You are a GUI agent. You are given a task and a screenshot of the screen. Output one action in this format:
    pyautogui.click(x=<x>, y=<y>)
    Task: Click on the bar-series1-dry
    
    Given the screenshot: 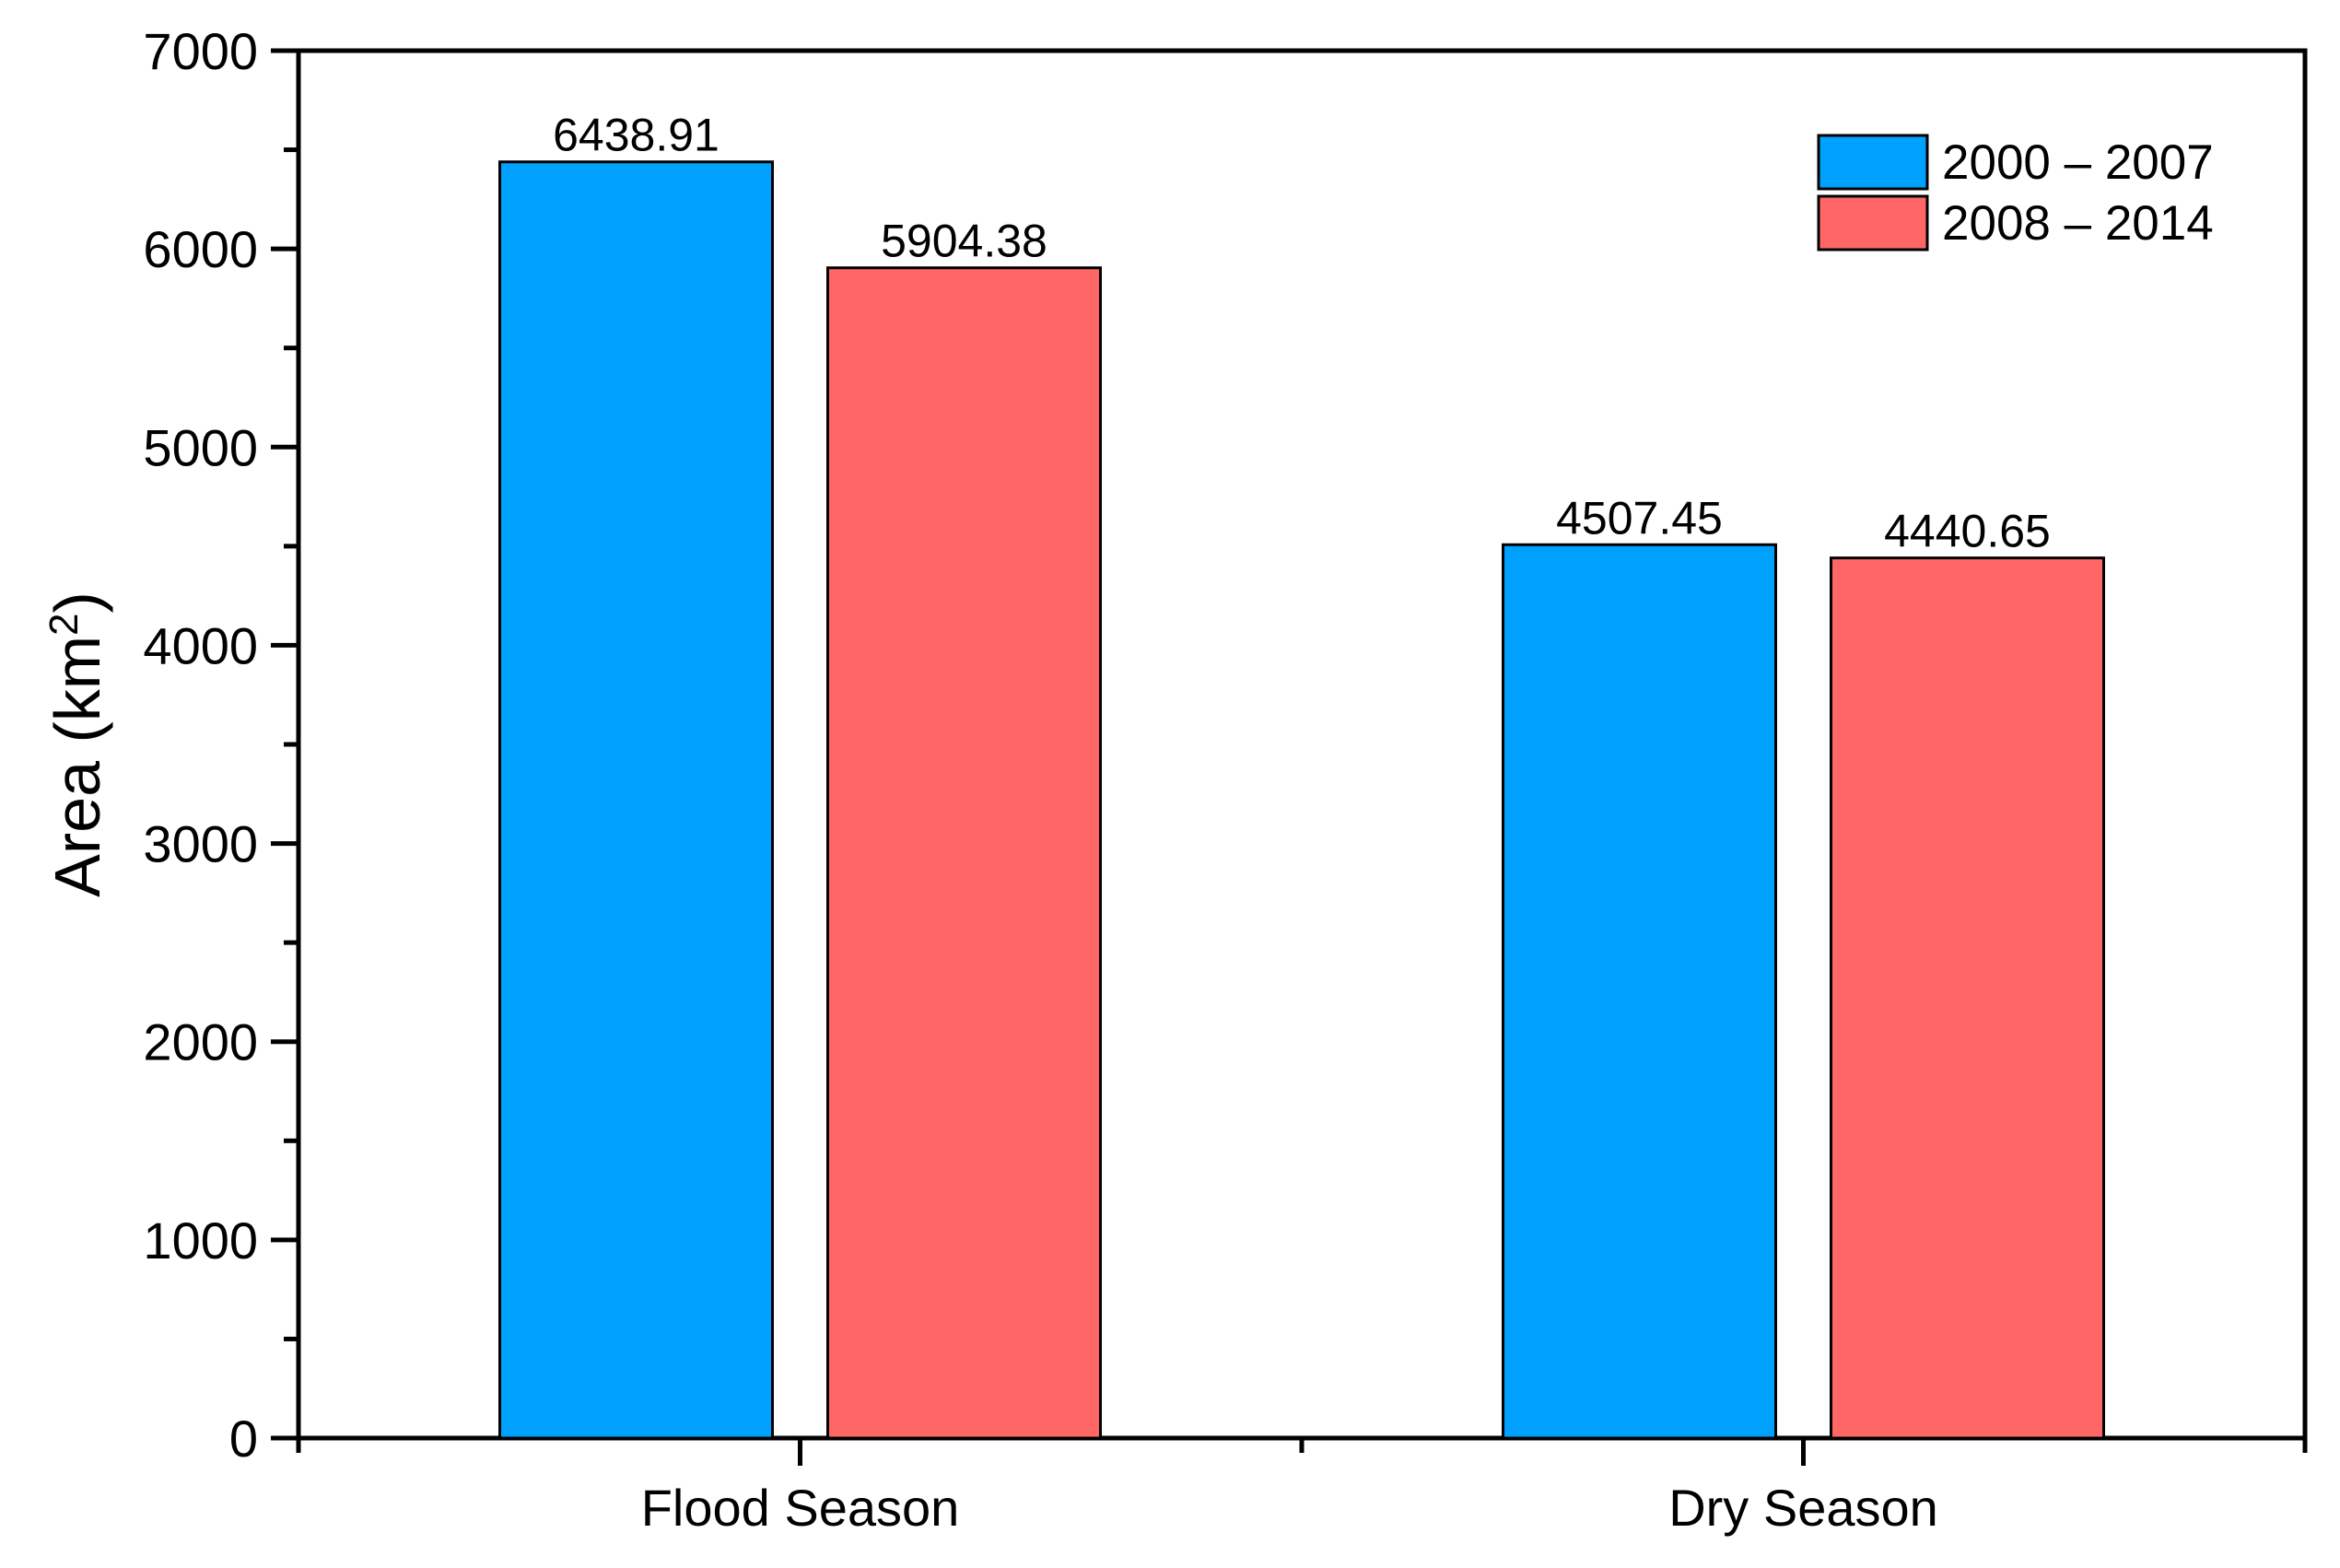 What is the action you would take?
    pyautogui.click(x=1639, y=992)
    